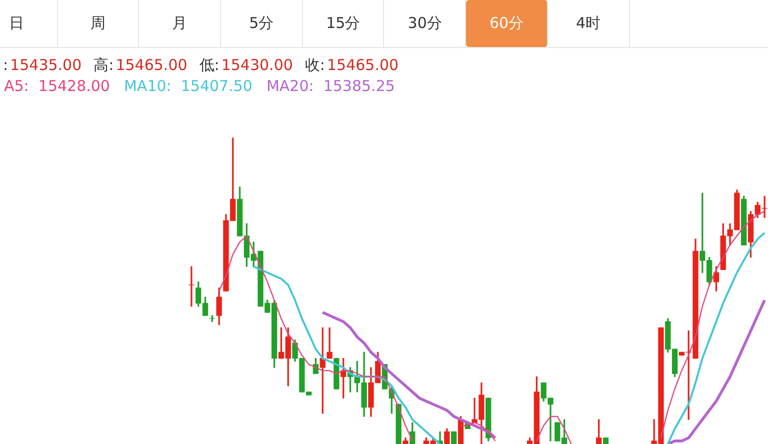 The height and width of the screenshot is (444, 768). I want to click on text: 15分, so click(343, 23).